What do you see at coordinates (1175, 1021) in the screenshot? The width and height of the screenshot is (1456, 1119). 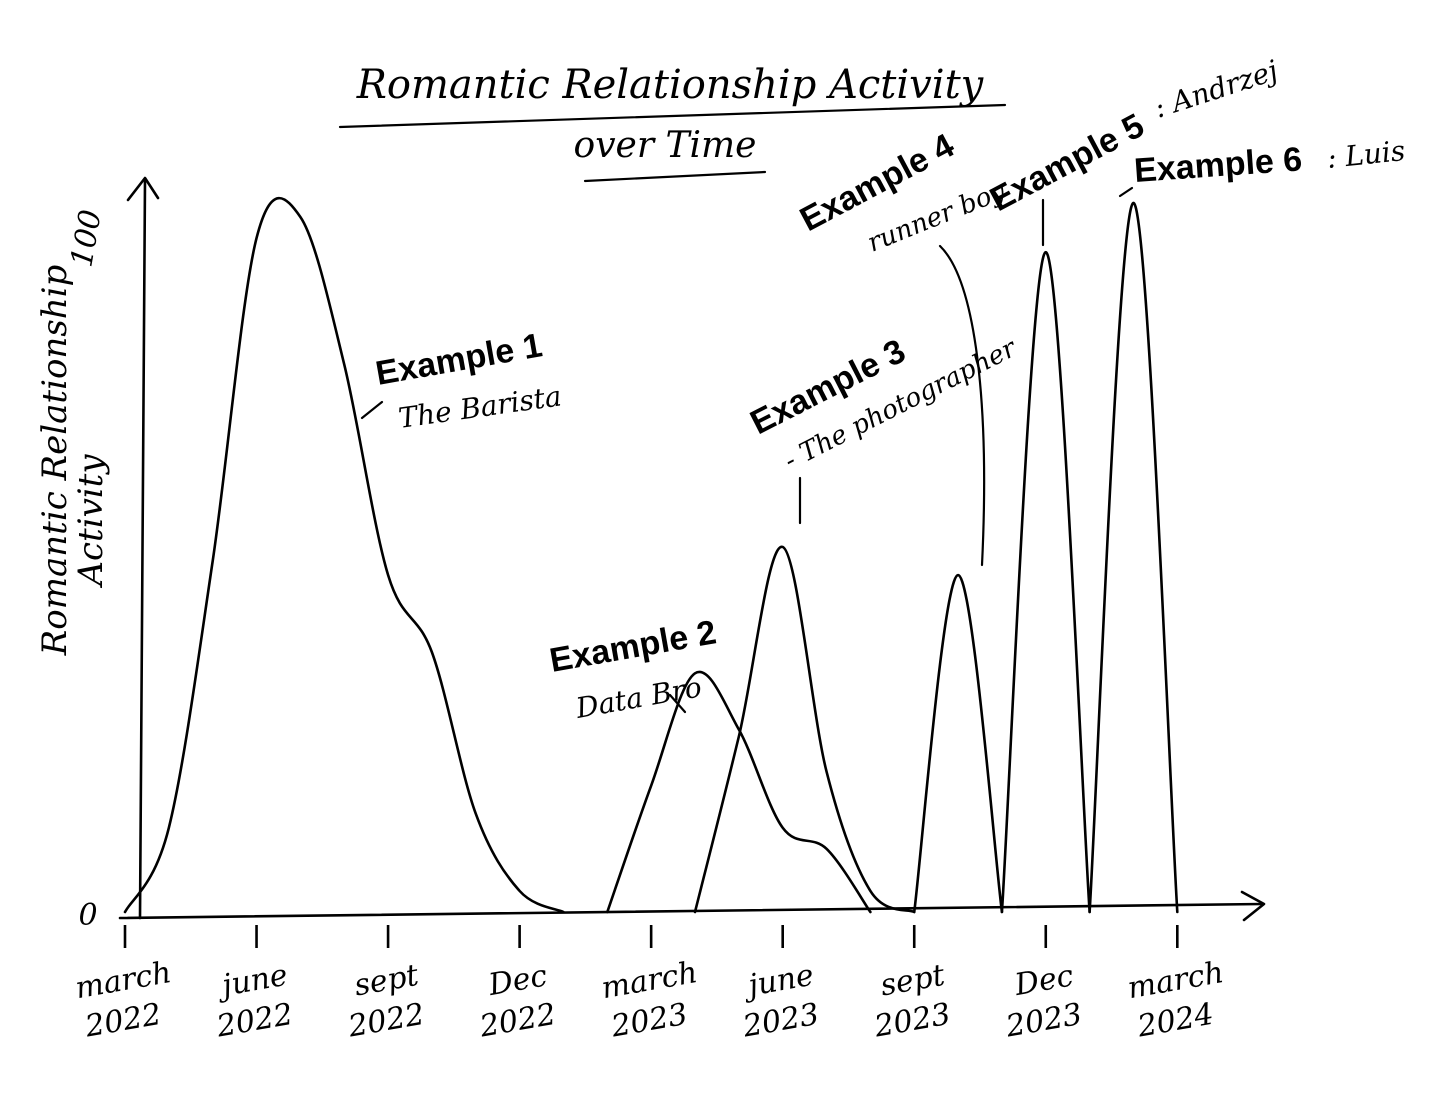 I see `x-tick-label-8b: 2024` at bounding box center [1175, 1021].